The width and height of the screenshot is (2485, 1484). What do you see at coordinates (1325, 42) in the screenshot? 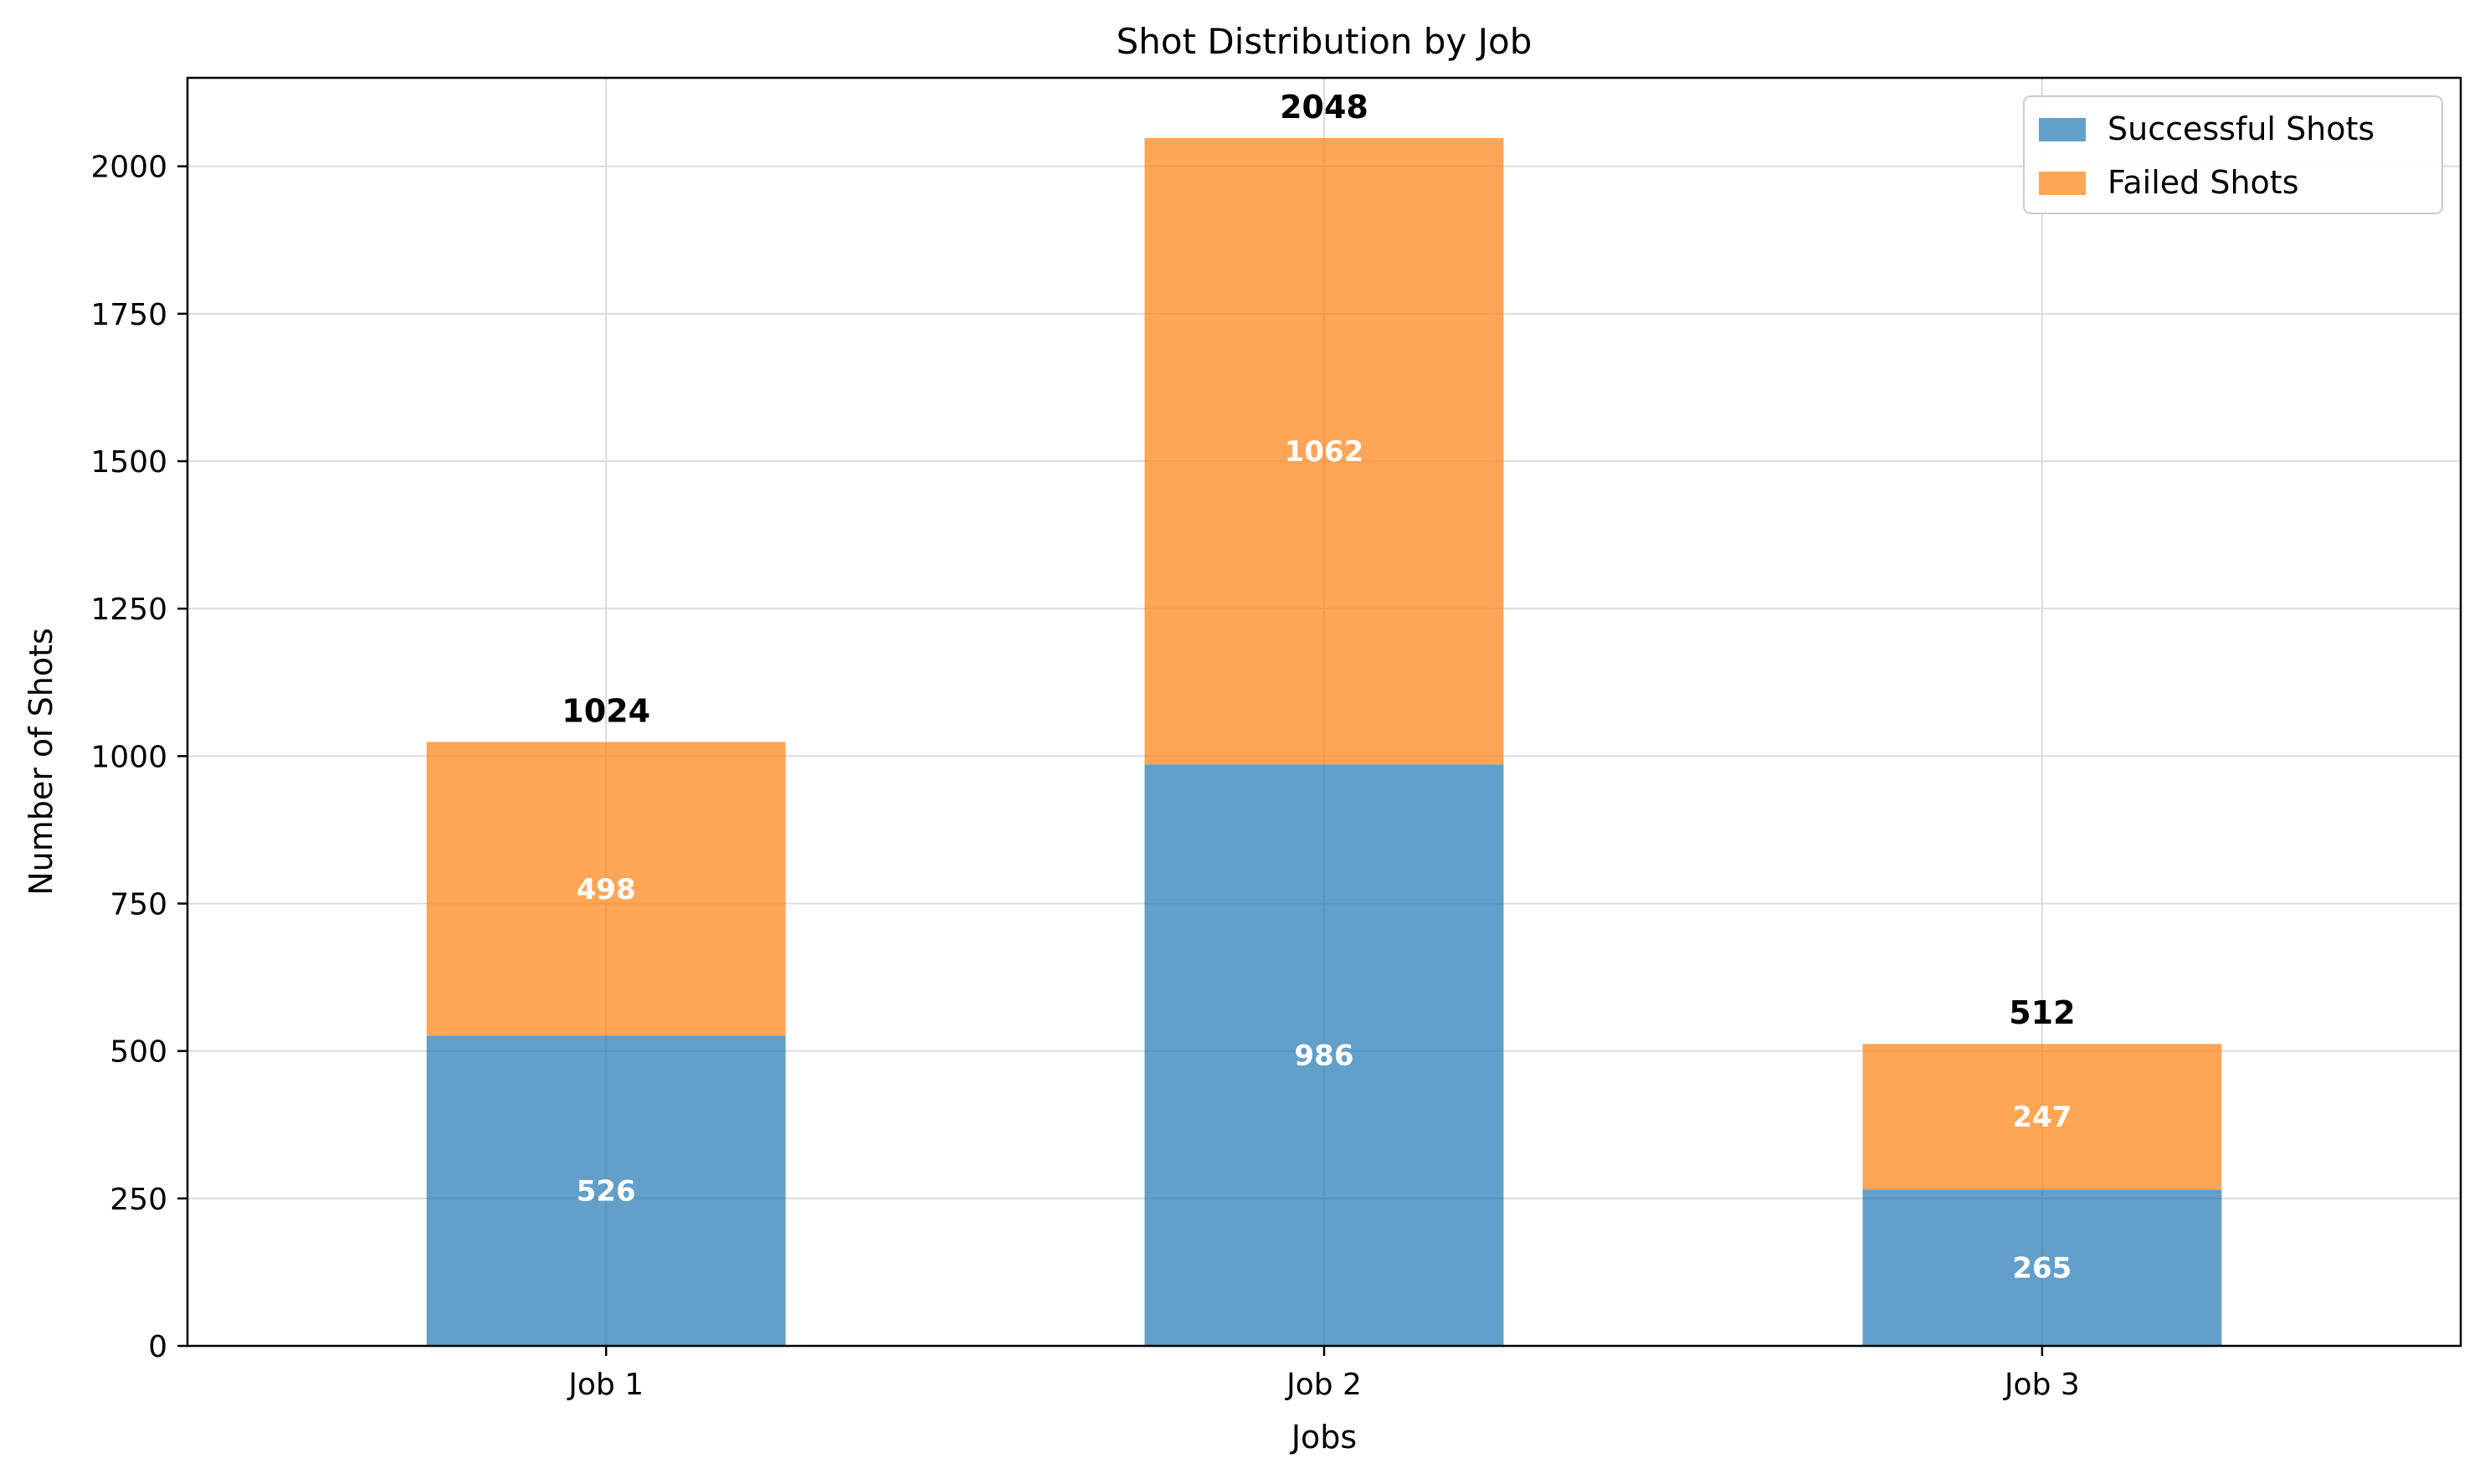
I see `chart-title: Shot Distribution by Job` at bounding box center [1325, 42].